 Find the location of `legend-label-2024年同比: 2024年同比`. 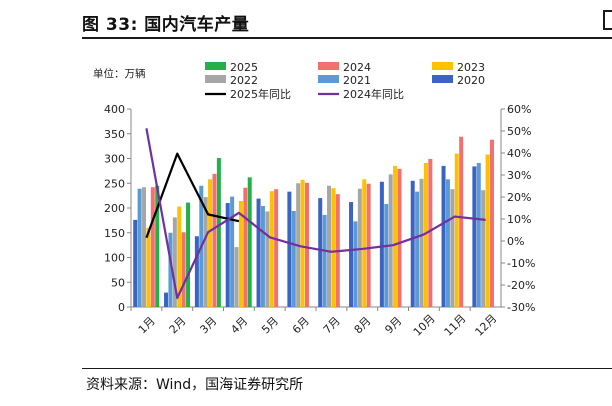

legend-label-2024年同比: 2024年同比 is located at coordinates (373, 94).